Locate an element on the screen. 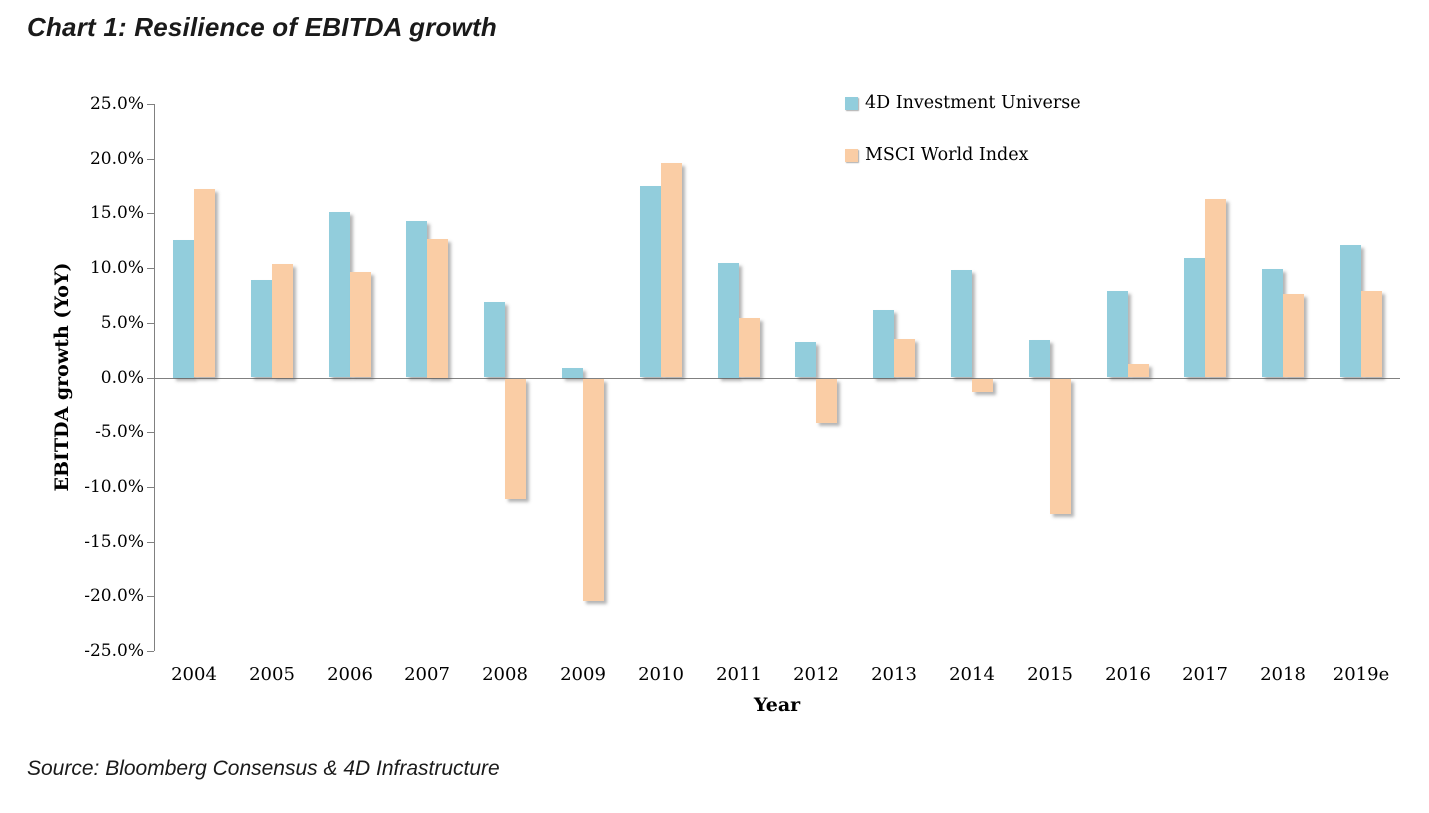  y-axis-tick-label: -5.0% is located at coordinates (119, 432).